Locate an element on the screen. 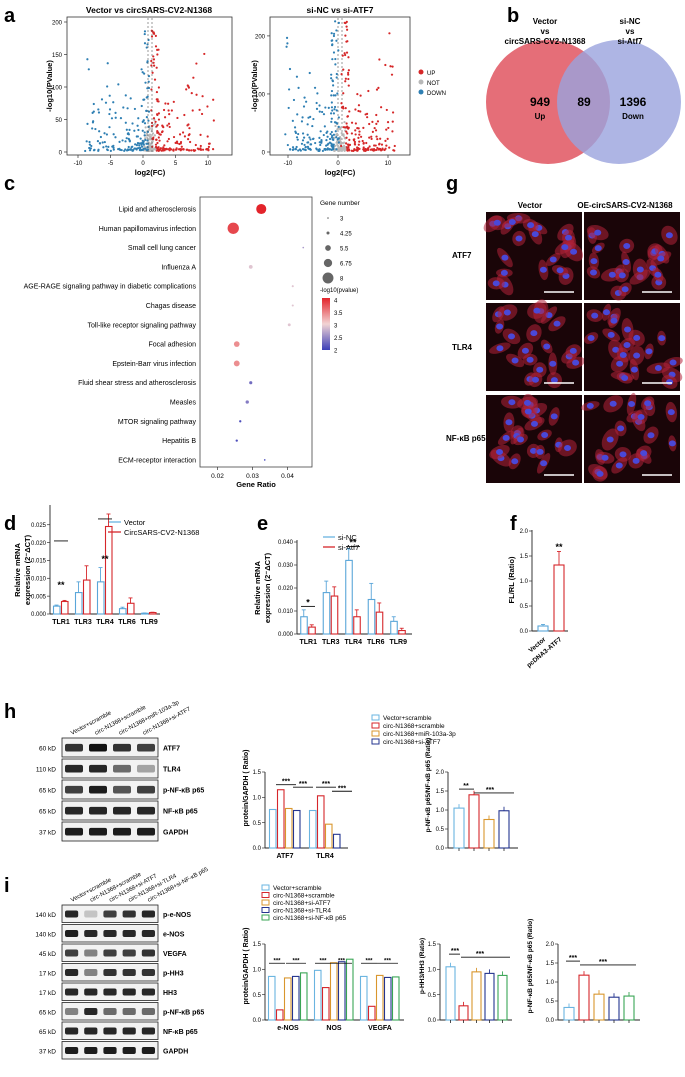 The width and height of the screenshot is (685, 1077). volcano2-title: si-NC vs si-ATF7 is located at coordinates (340, 10).